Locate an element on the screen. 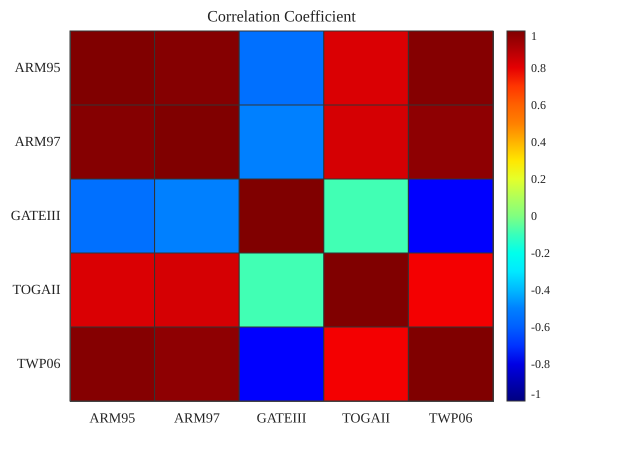 The height and width of the screenshot is (473, 617). color-bar-label: -0.4 is located at coordinates (540, 290).